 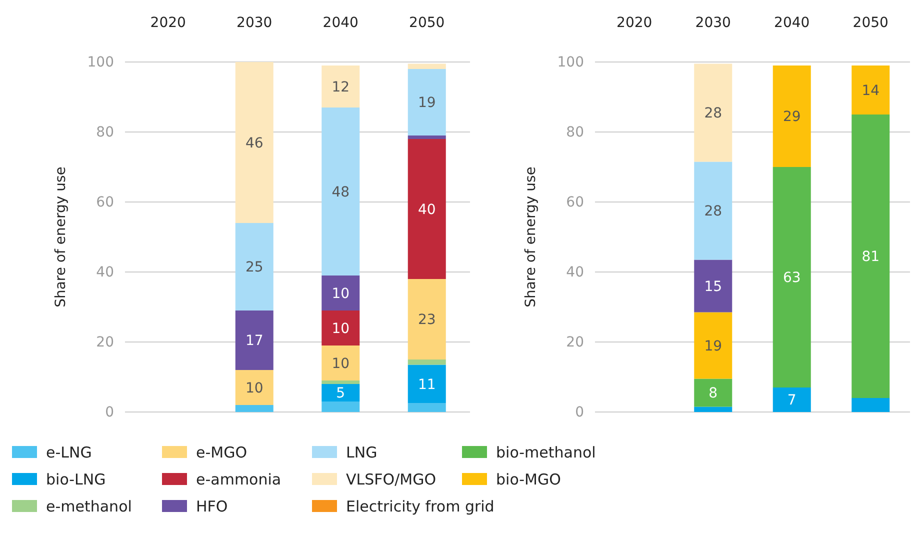 What do you see at coordinates (76, 479) in the screenshot?
I see `legend-label: bio-LNG` at bounding box center [76, 479].